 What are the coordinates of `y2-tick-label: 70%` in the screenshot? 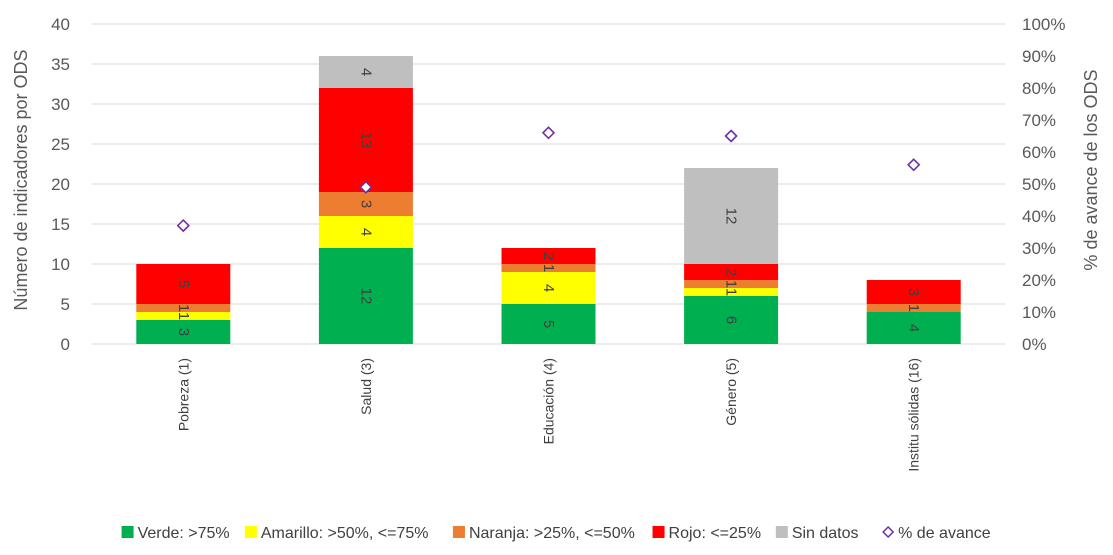 It's located at (1039, 120).